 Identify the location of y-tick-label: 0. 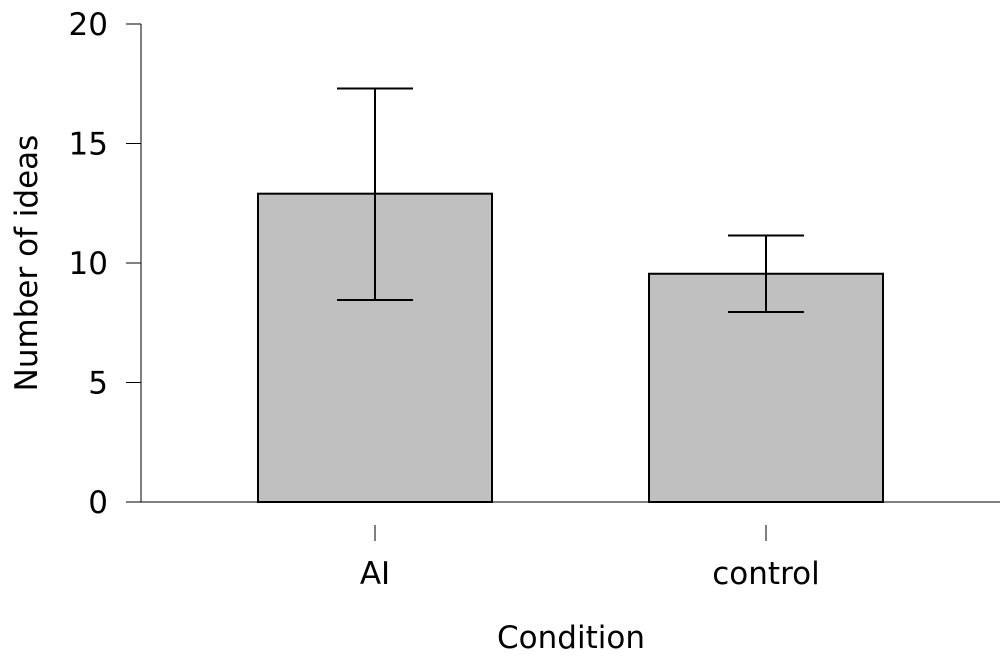
(98, 503).